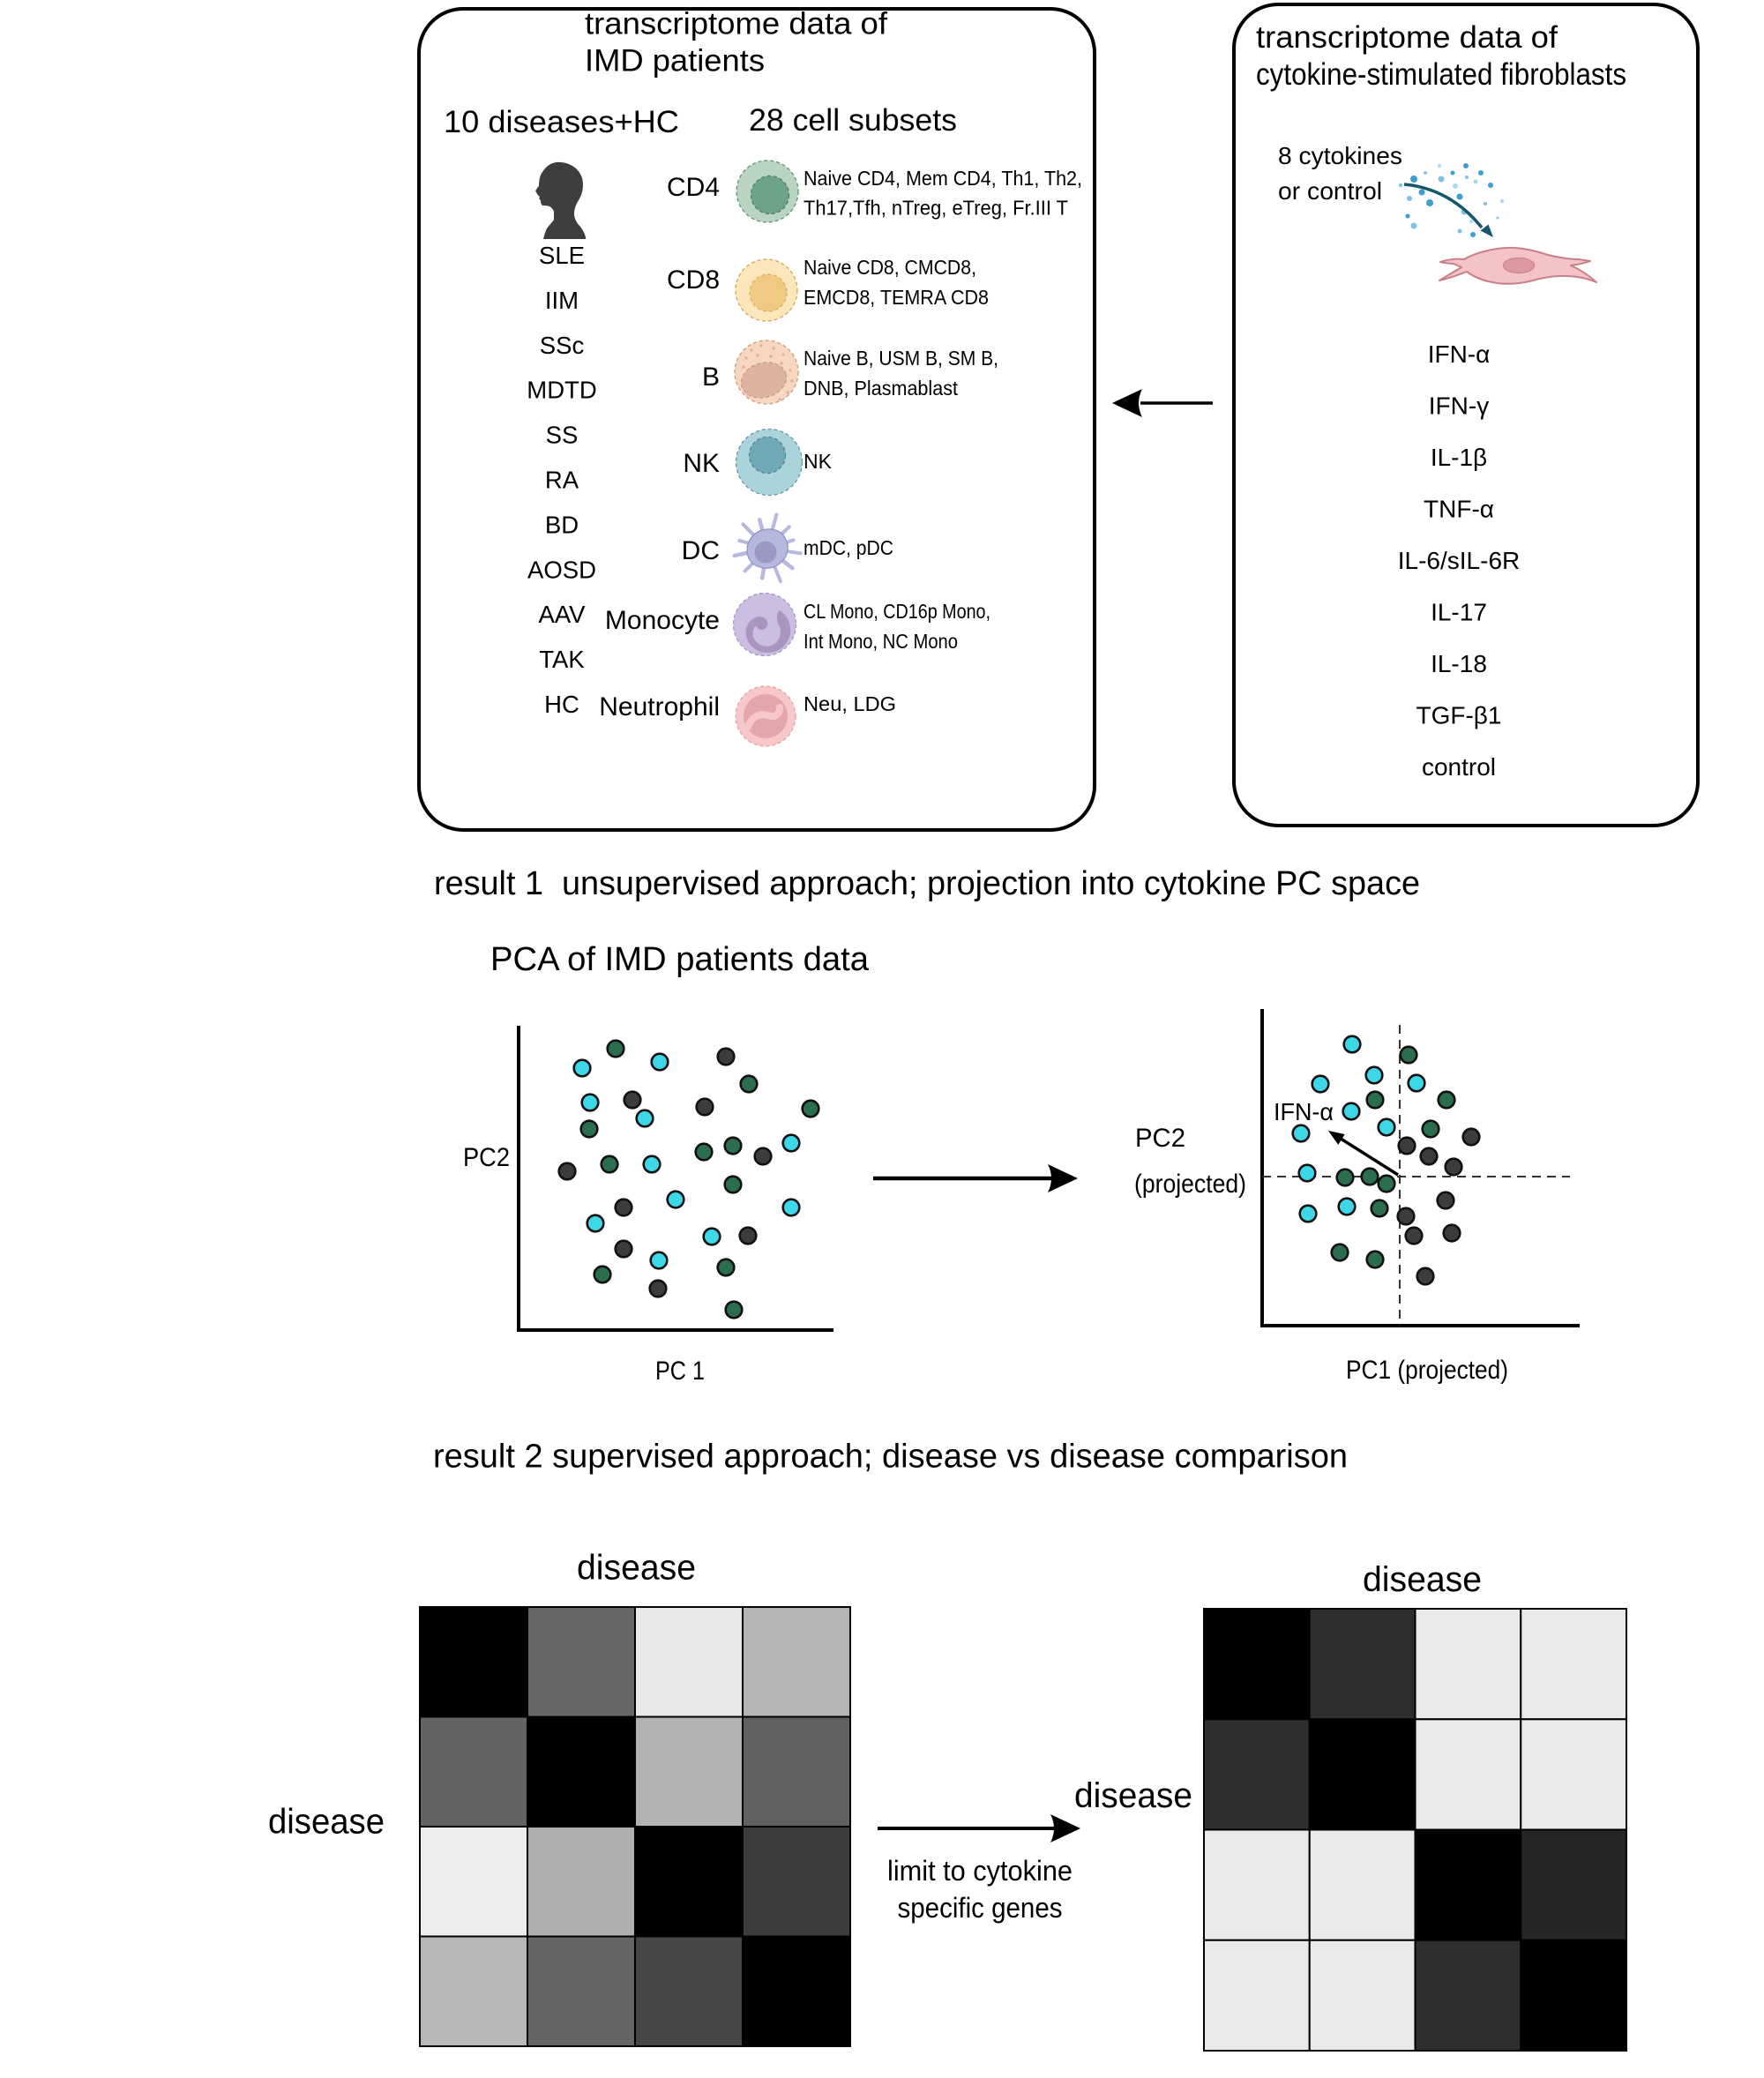 The width and height of the screenshot is (1764, 2078). I want to click on svg-text: TAK, so click(562, 660).